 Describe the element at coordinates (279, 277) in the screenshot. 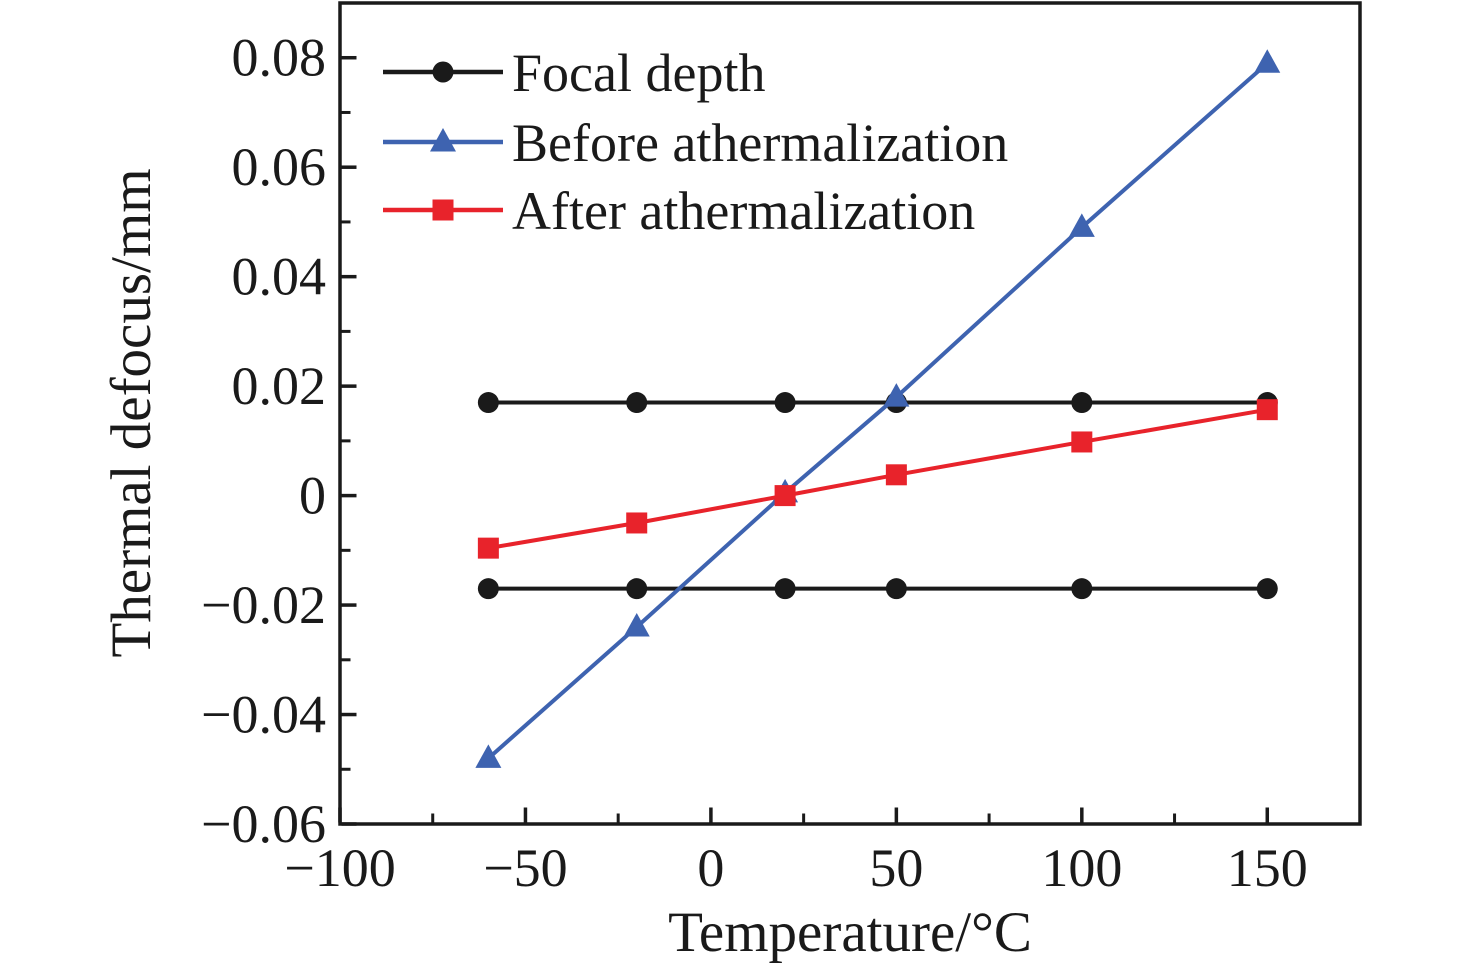

I see `y-tick-label: 0.04` at that location.